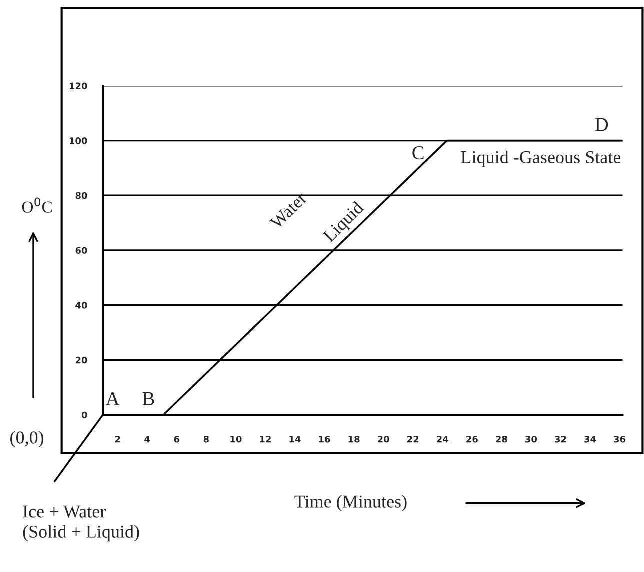 Image resolution: width=644 pixels, height=572 pixels. I want to click on y-tick-label: 60, so click(82, 250).